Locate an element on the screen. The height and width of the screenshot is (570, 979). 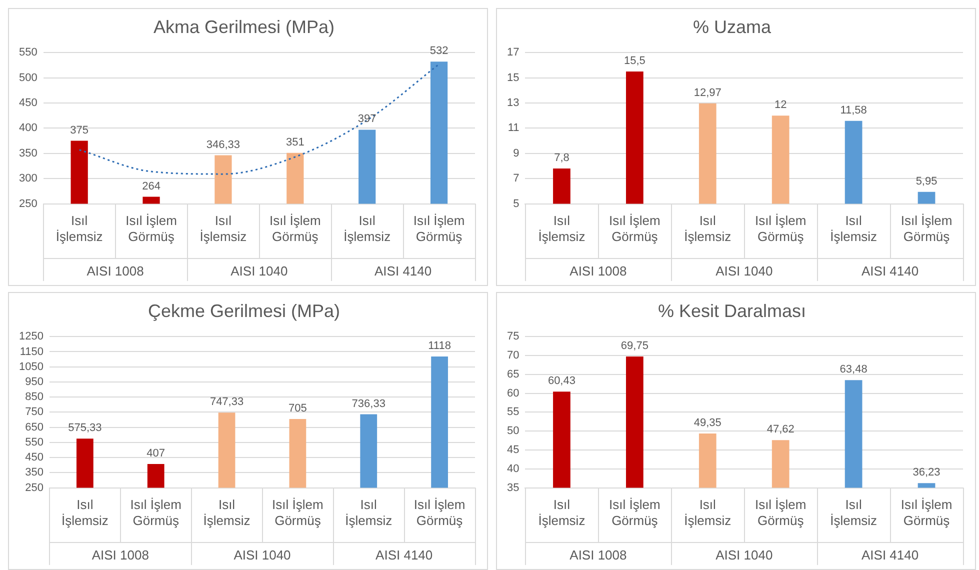
y-tick-label: 1150 is located at coordinates (32, 352).